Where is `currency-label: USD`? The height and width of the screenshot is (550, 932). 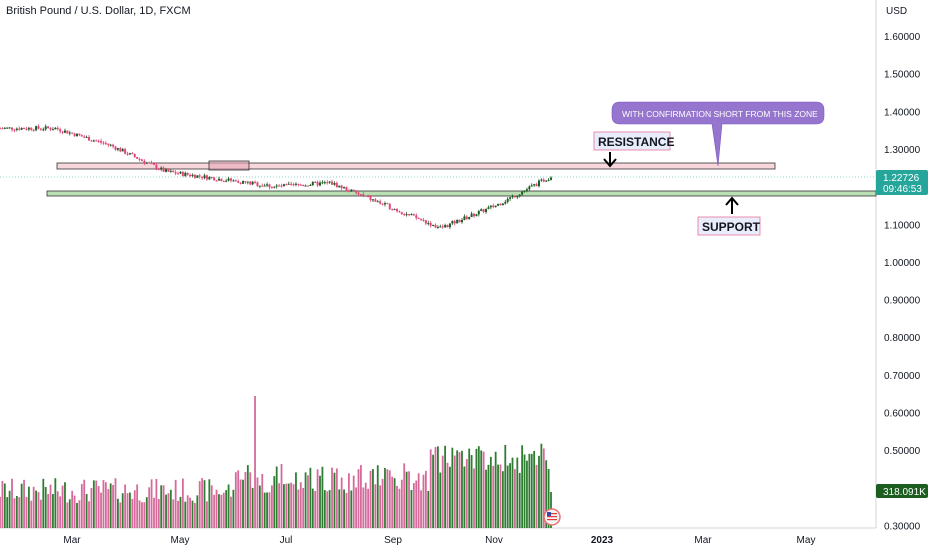
currency-label: USD is located at coordinates (896, 11).